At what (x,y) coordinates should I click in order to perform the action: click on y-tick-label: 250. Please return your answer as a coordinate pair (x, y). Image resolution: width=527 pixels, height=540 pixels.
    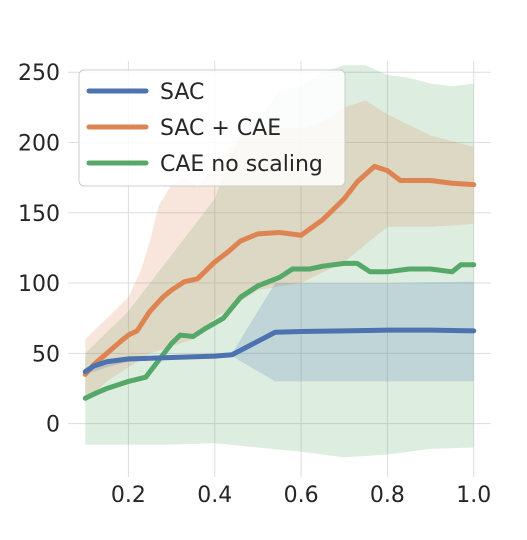
    Looking at the image, I should click on (39, 73).